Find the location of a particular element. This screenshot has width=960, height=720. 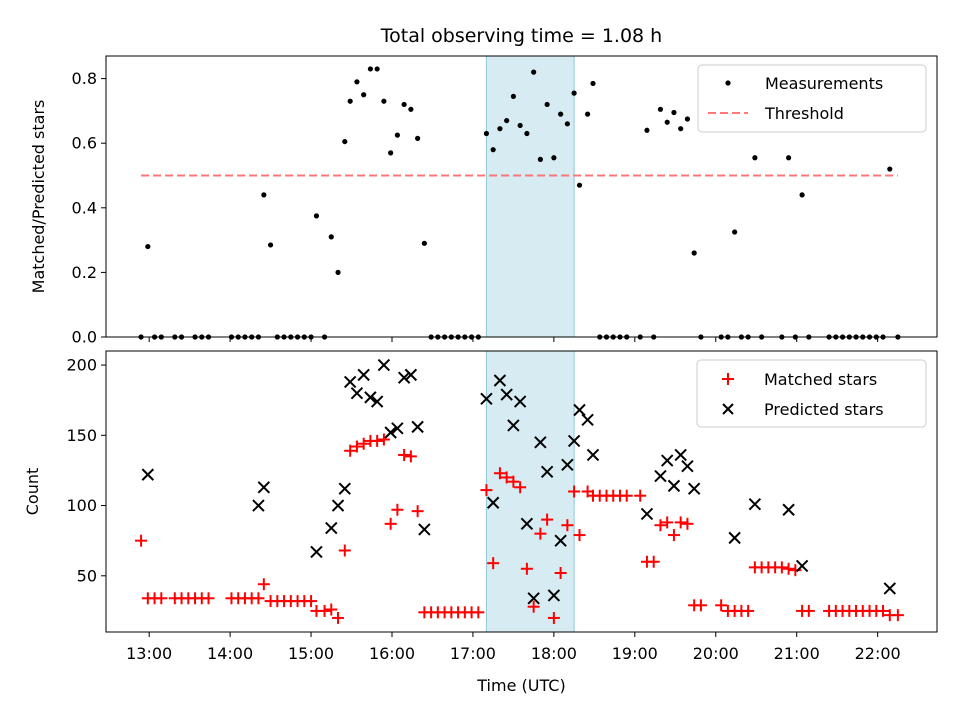

x-tick-label: 22:00 is located at coordinates (878, 653).